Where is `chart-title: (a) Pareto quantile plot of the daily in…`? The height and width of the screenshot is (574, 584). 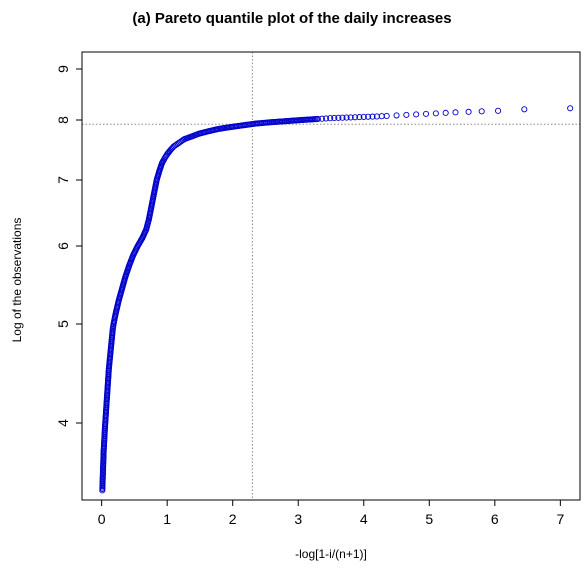 chart-title: (a) Pareto quantile plot of the daily in… is located at coordinates (292, 18).